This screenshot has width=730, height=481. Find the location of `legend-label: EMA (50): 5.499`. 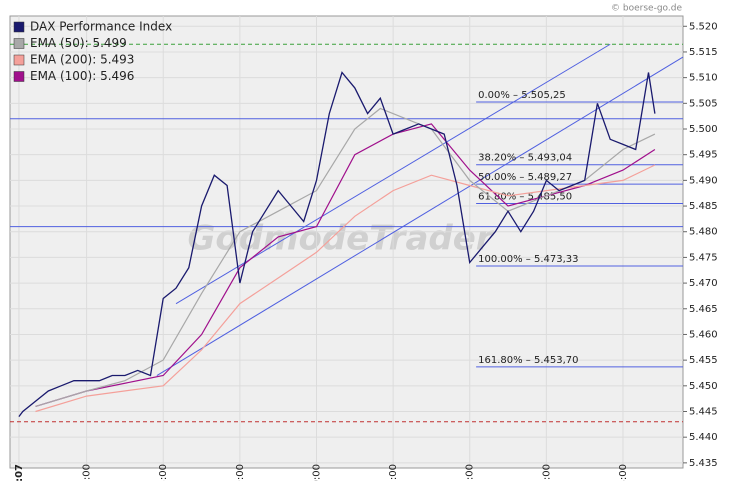

legend-label: EMA (50): 5.499 is located at coordinates (78, 43).